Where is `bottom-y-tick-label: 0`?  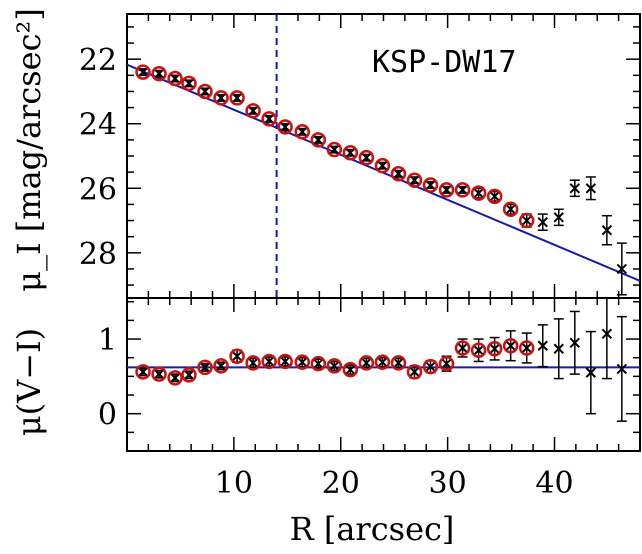
bottom-y-tick-label: 0 is located at coordinates (107, 415).